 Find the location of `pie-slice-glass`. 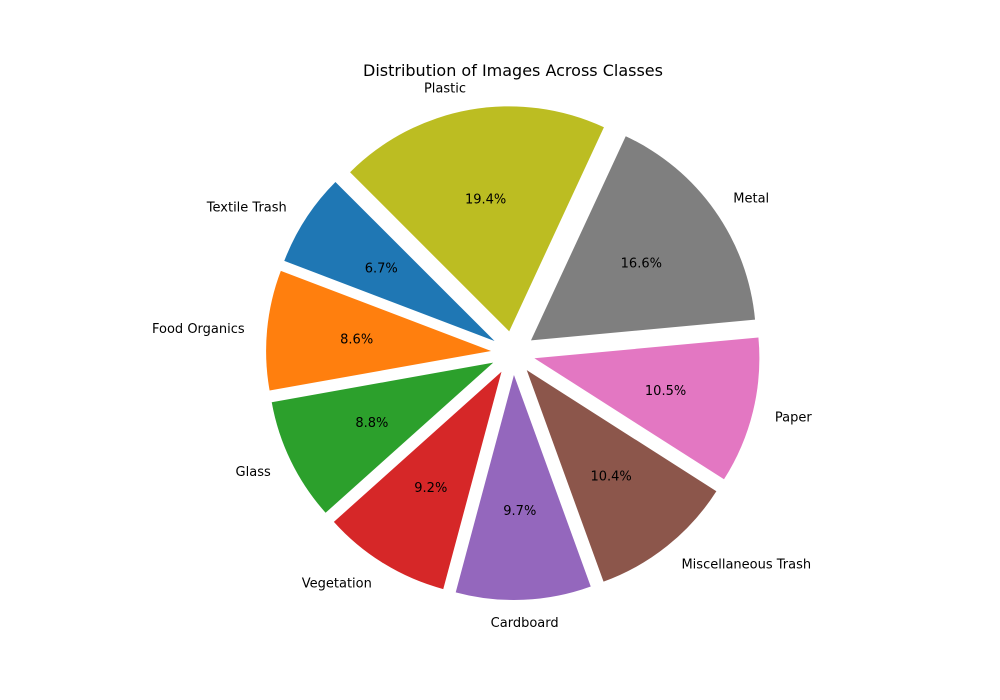

pie-slice-glass is located at coordinates (382, 437).